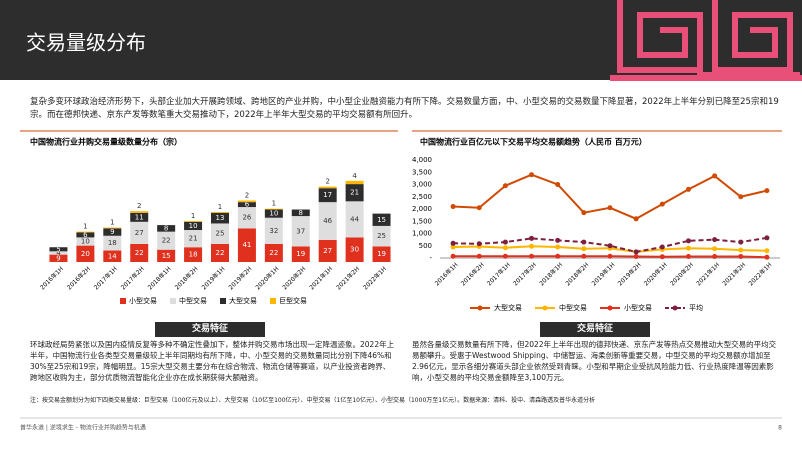 The width and height of the screenshot is (802, 451). I want to click on y-tick-label: 2,000, so click(422, 209).